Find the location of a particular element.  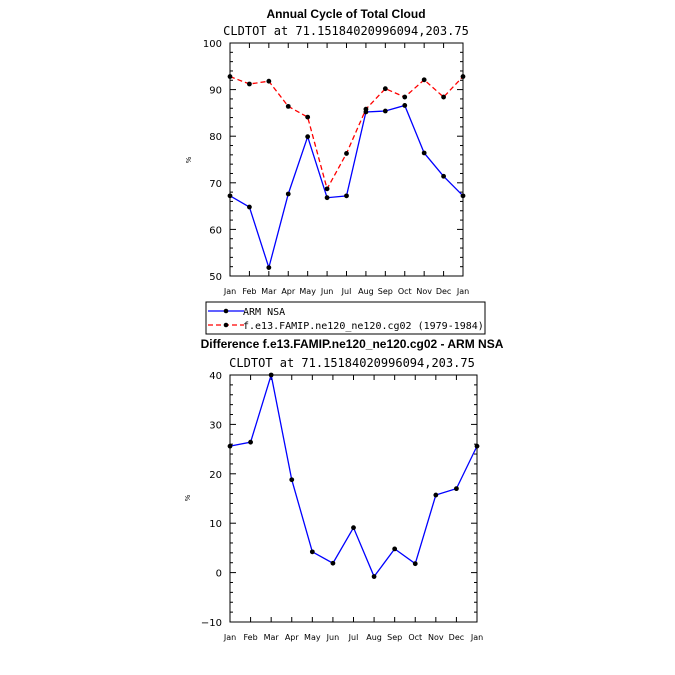

legend-label-arm: ARM NSA is located at coordinates (264, 312).